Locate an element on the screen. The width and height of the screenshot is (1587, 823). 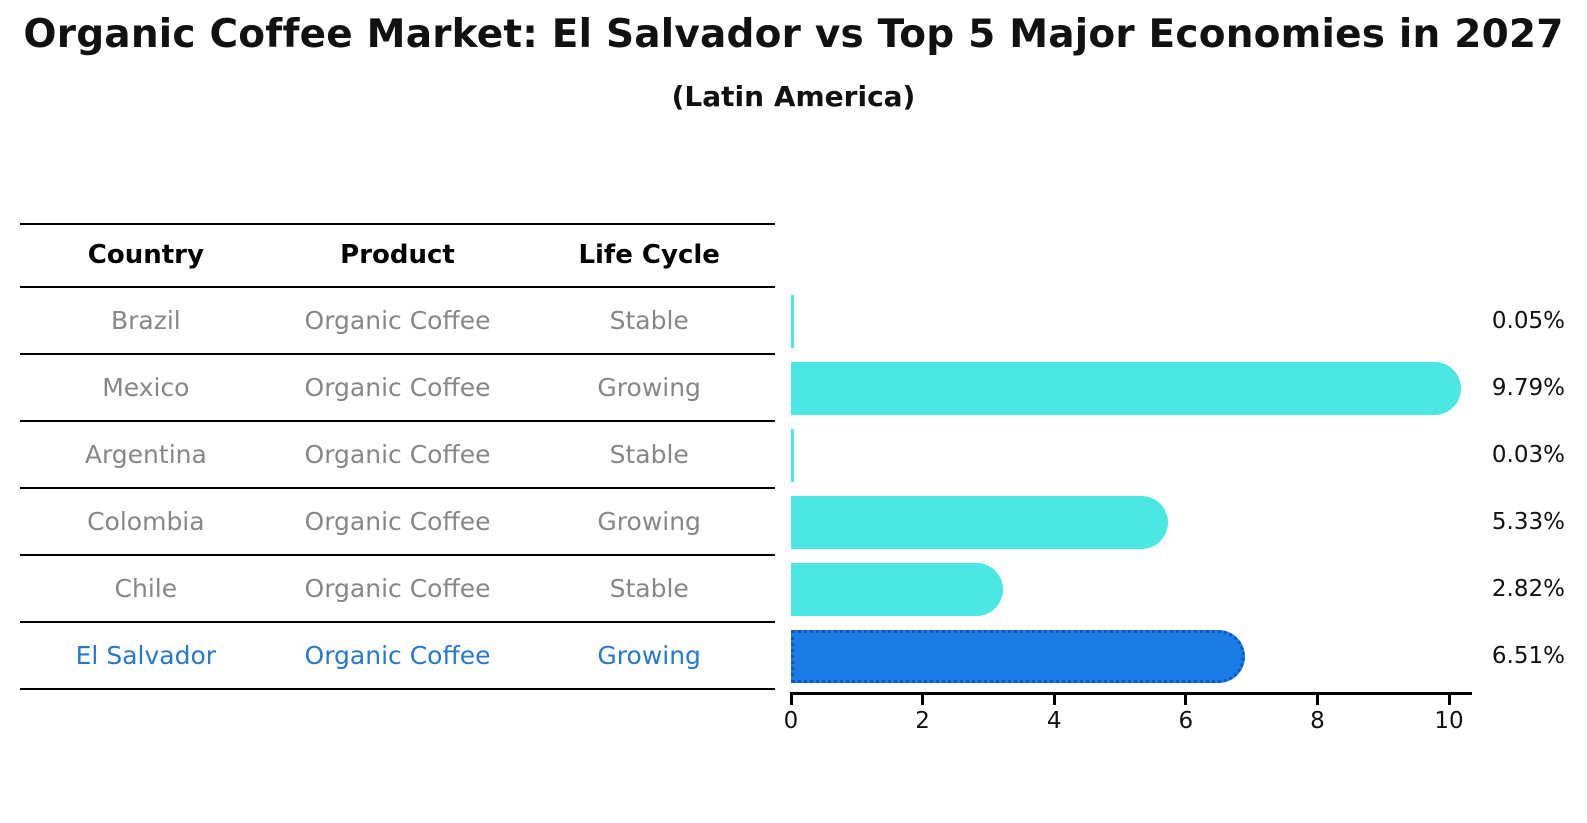
value-label-chile: 2.82% is located at coordinates (1528, 589).